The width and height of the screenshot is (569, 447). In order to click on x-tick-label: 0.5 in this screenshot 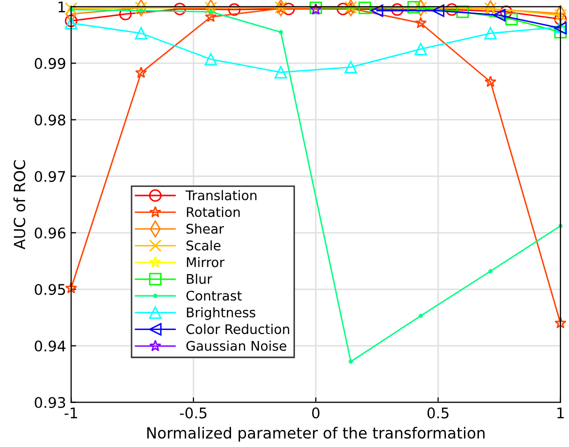, I will do `click(437, 412)`.